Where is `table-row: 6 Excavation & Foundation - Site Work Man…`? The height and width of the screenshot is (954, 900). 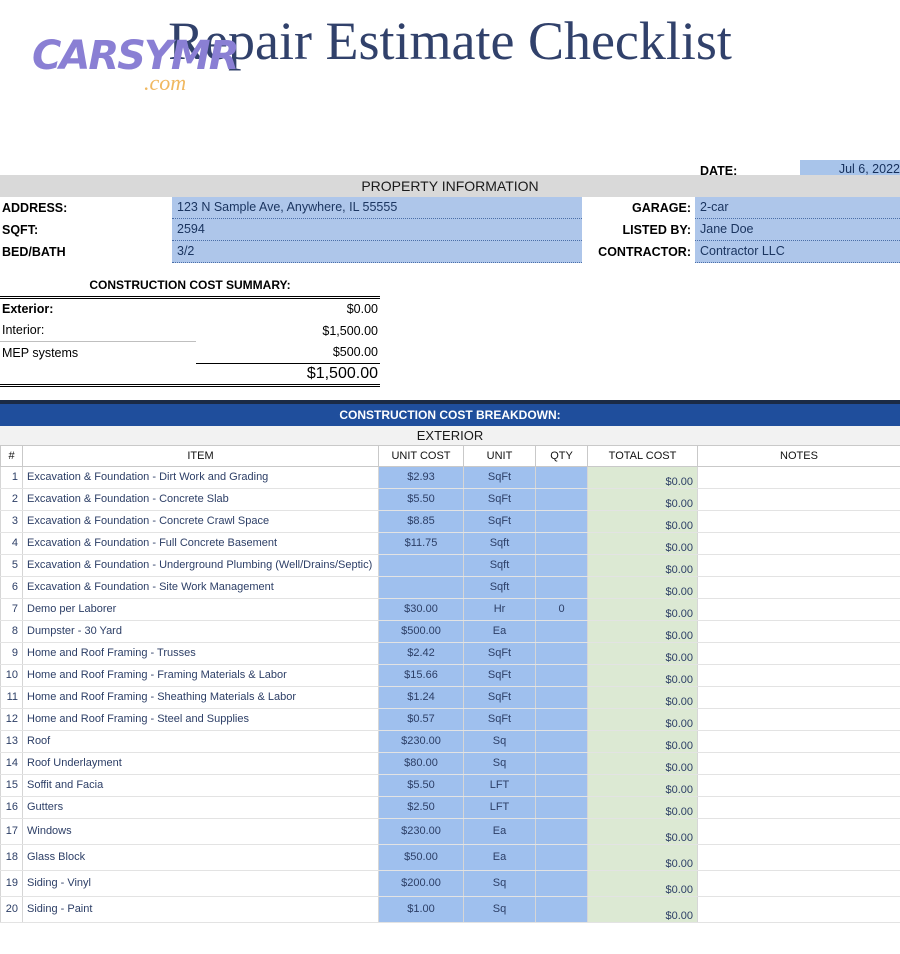
table-row: 6 Excavation & Foundation - Site Work Man… is located at coordinates (450, 587).